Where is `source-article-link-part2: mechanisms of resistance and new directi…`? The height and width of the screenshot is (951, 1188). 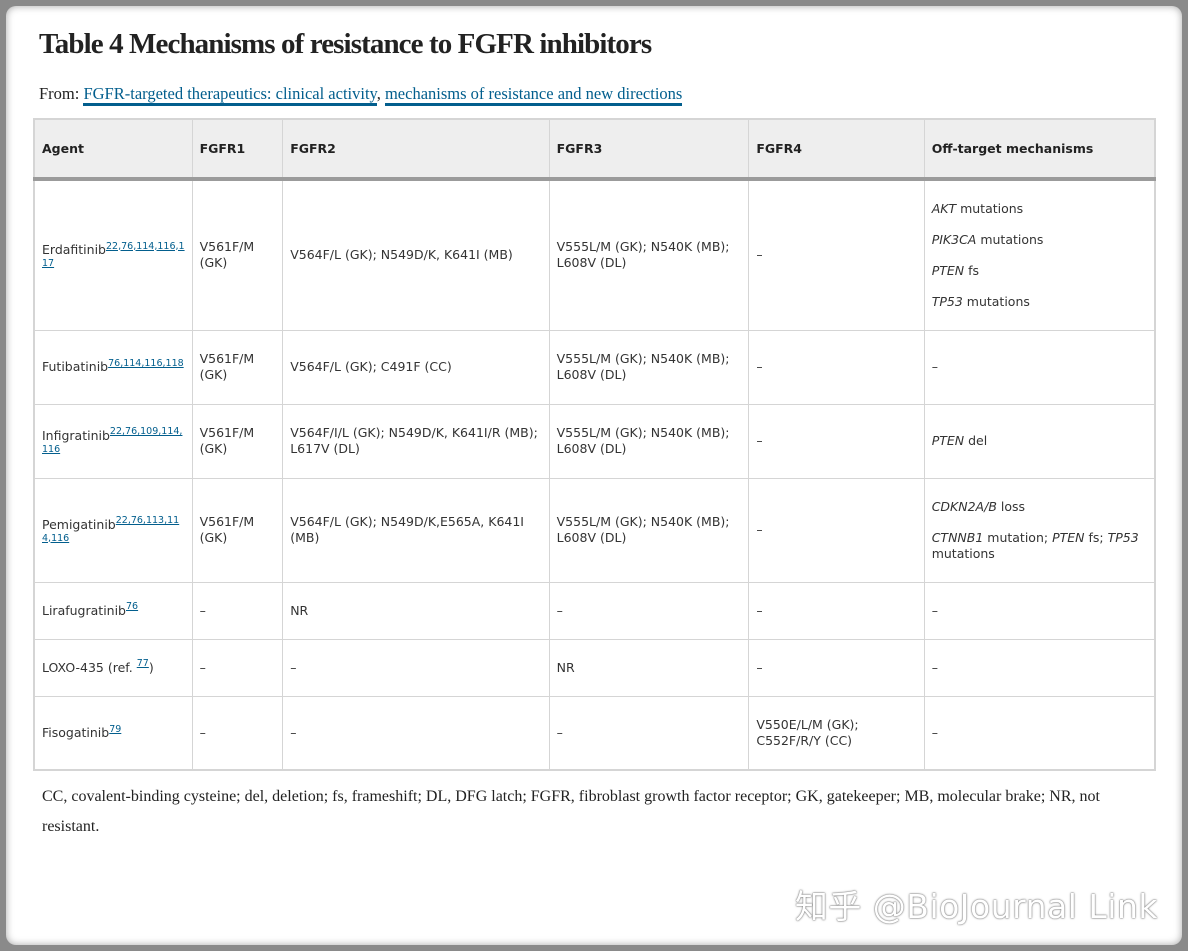
source-article-link-part2: mechanisms of resistance and new directi… is located at coordinates (533, 95).